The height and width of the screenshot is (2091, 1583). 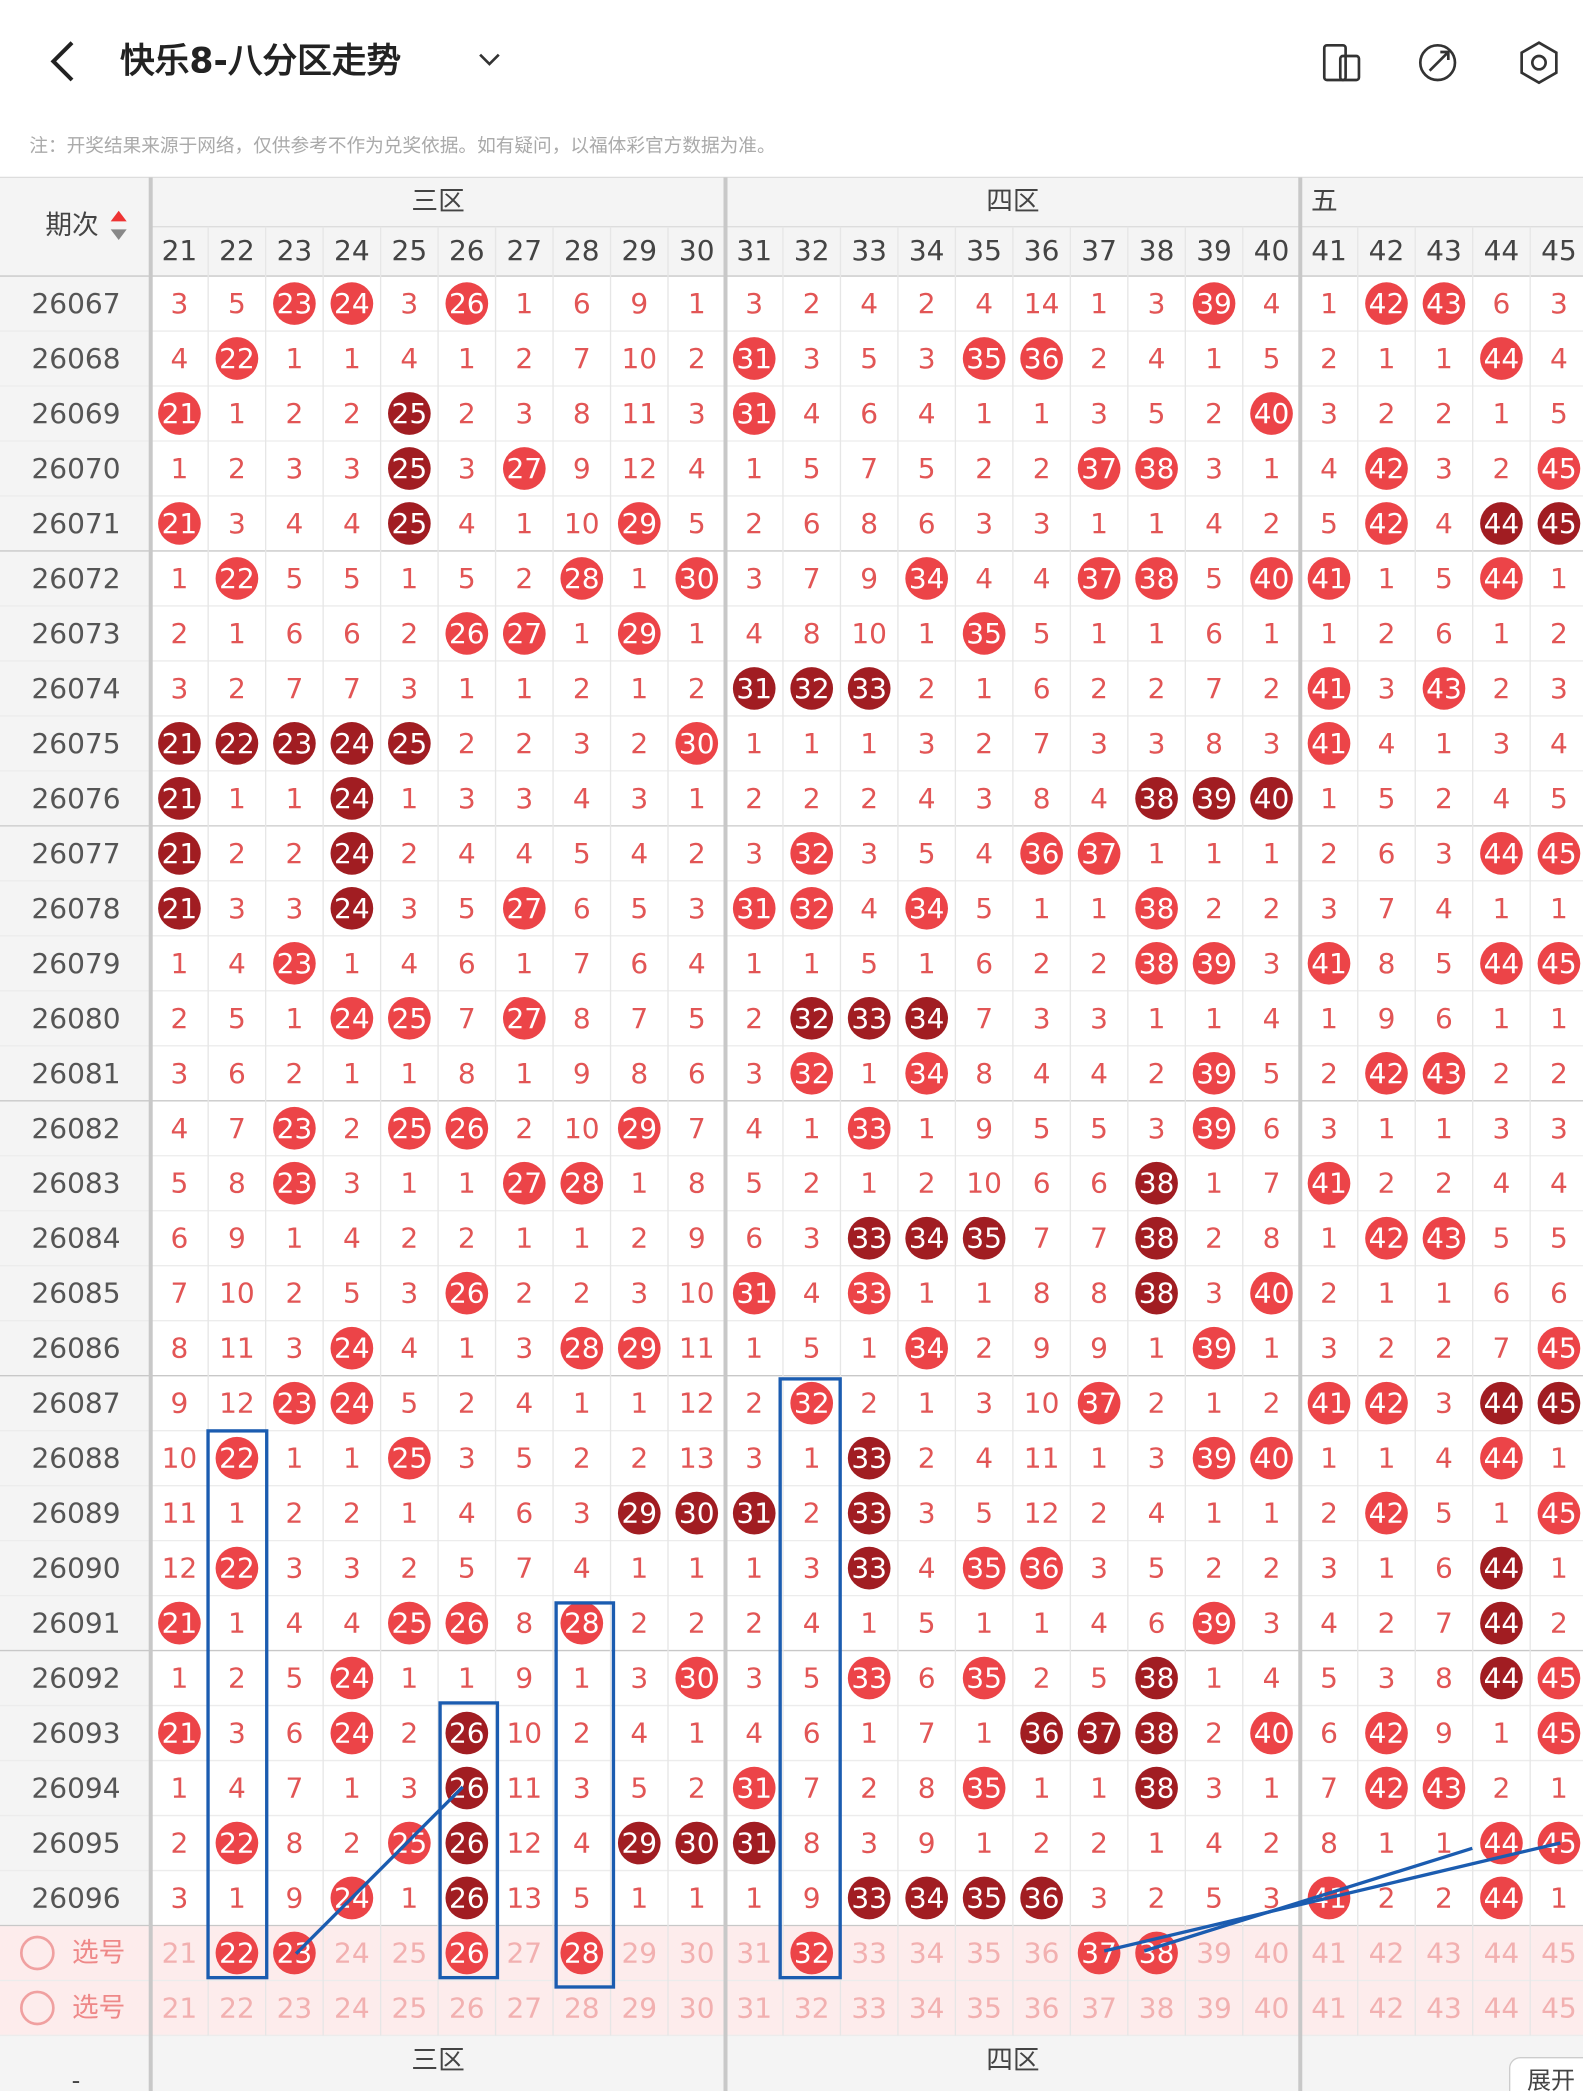 I want to click on cell: 8, so click(x=294, y=1843).